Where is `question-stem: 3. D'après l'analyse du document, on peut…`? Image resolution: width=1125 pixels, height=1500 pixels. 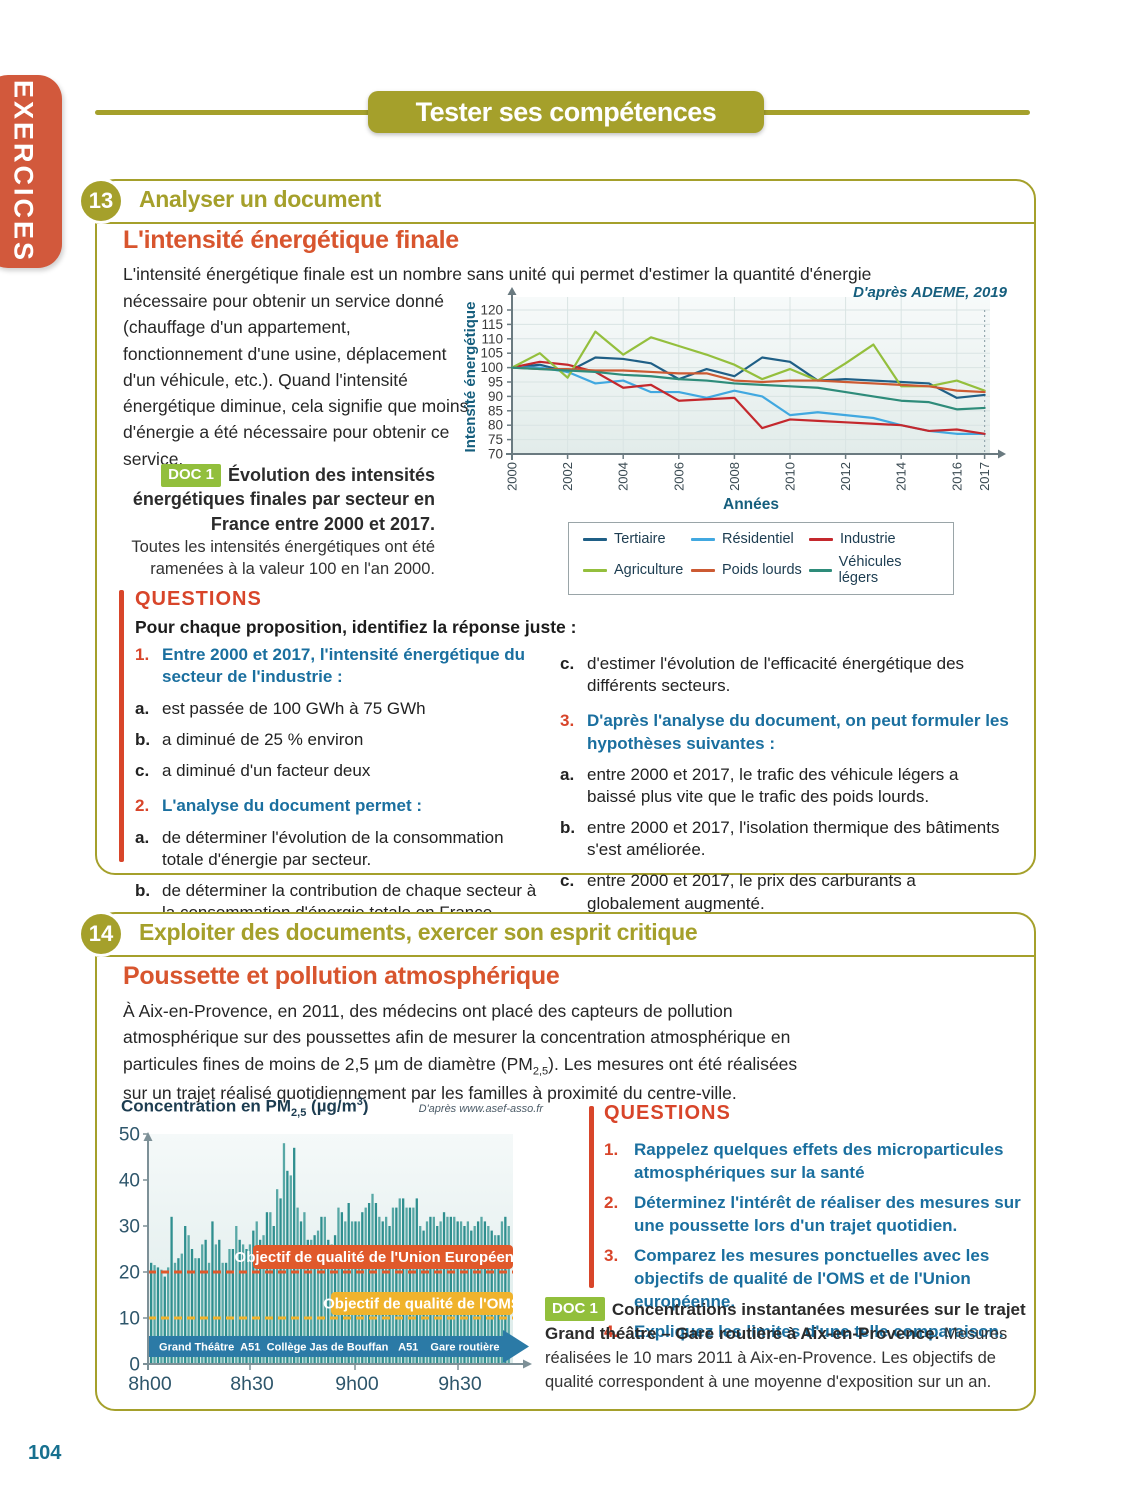 question-stem: 3. D'après l'analyse du document, on peut… is located at coordinates (784, 732).